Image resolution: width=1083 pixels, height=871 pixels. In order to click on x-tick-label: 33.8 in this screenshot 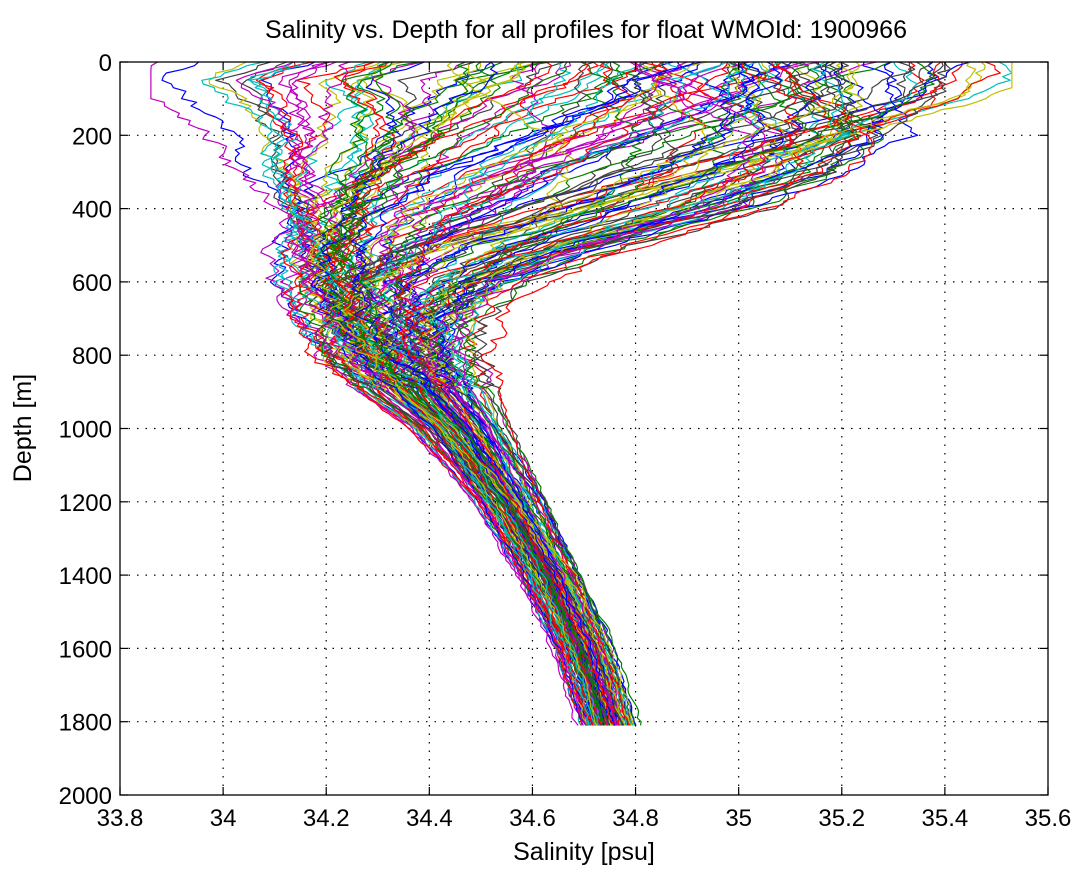, I will do `click(120, 818)`.